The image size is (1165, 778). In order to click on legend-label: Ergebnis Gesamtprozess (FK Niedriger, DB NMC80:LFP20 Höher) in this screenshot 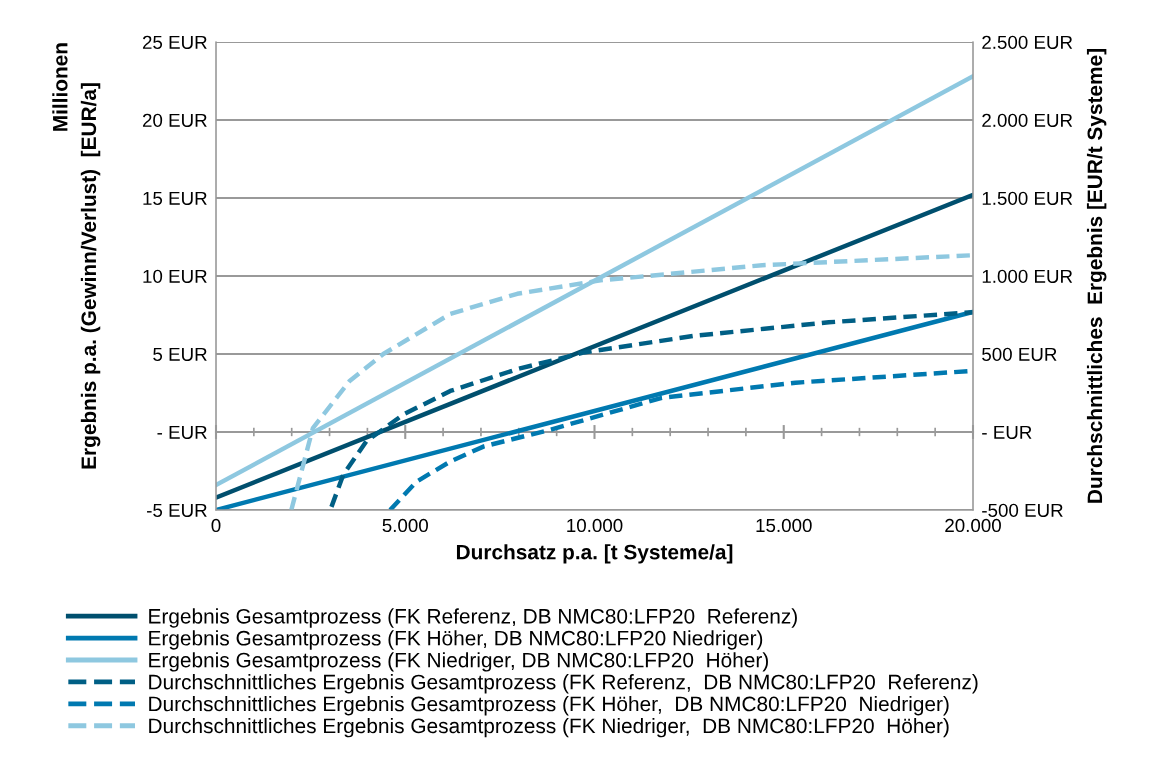, I will do `click(458, 662)`.